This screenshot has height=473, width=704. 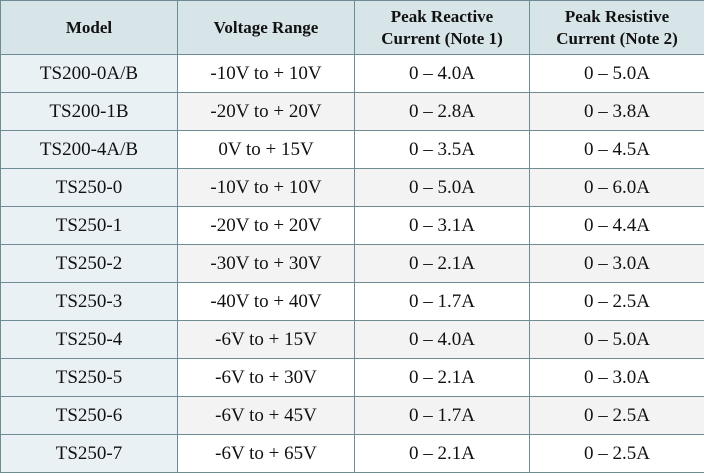 I want to click on table-row: TS250-3 -40V to + 40V 0 – 1.7A 0 – 2.5A, so click(x=352, y=302).